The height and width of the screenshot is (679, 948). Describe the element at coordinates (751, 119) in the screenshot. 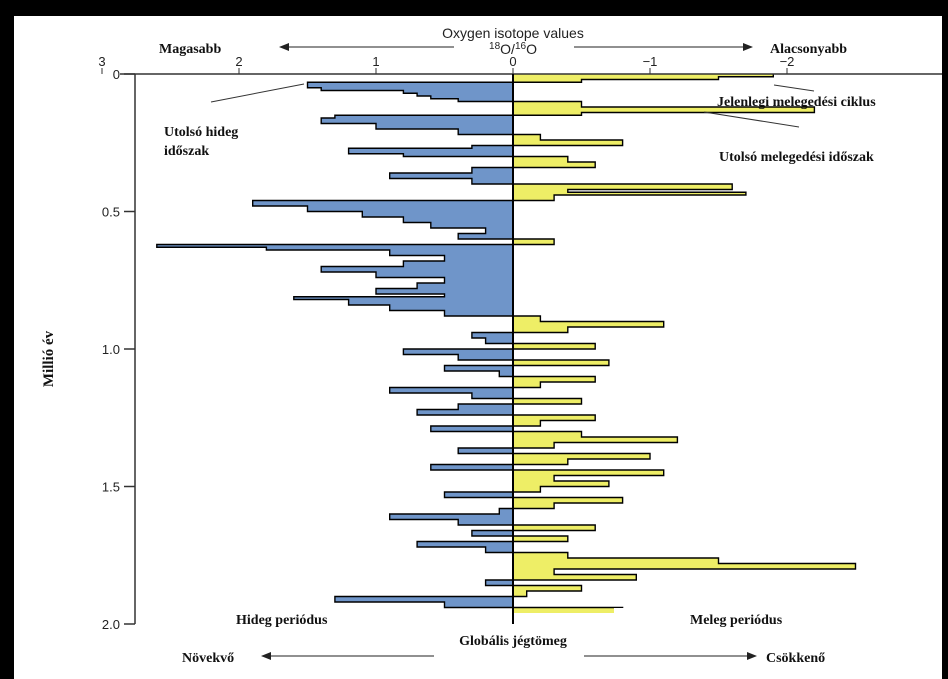

I see `last-warming-pointer` at that location.